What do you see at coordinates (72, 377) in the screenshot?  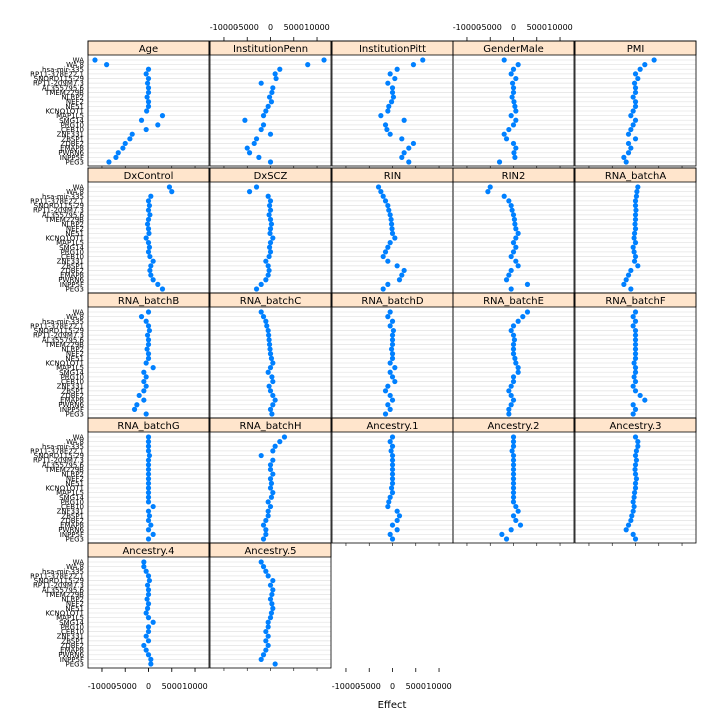 I see `gene-label: PRG10` at bounding box center [72, 377].